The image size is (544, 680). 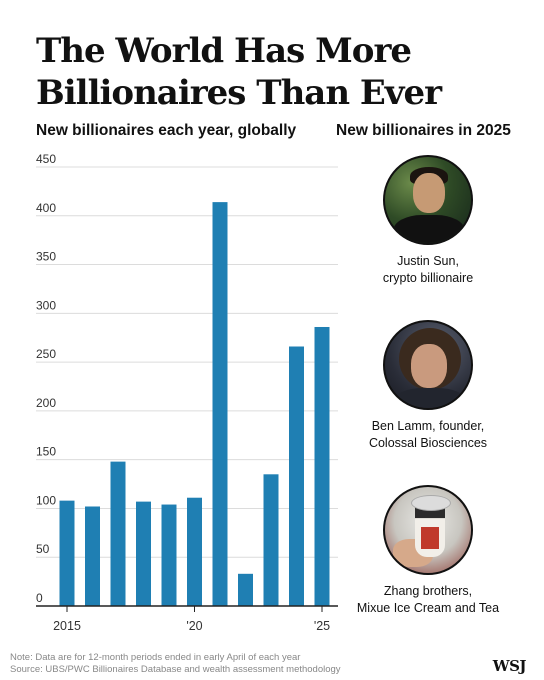 What do you see at coordinates (46, 403) in the screenshot?
I see `y-tick-label: 200` at bounding box center [46, 403].